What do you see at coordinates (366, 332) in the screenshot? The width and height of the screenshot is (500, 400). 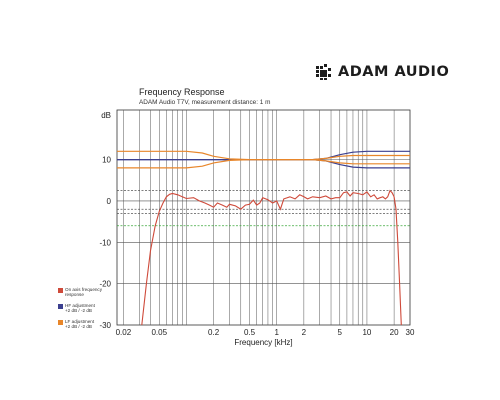 I see `x-tick-label: 10` at bounding box center [366, 332].